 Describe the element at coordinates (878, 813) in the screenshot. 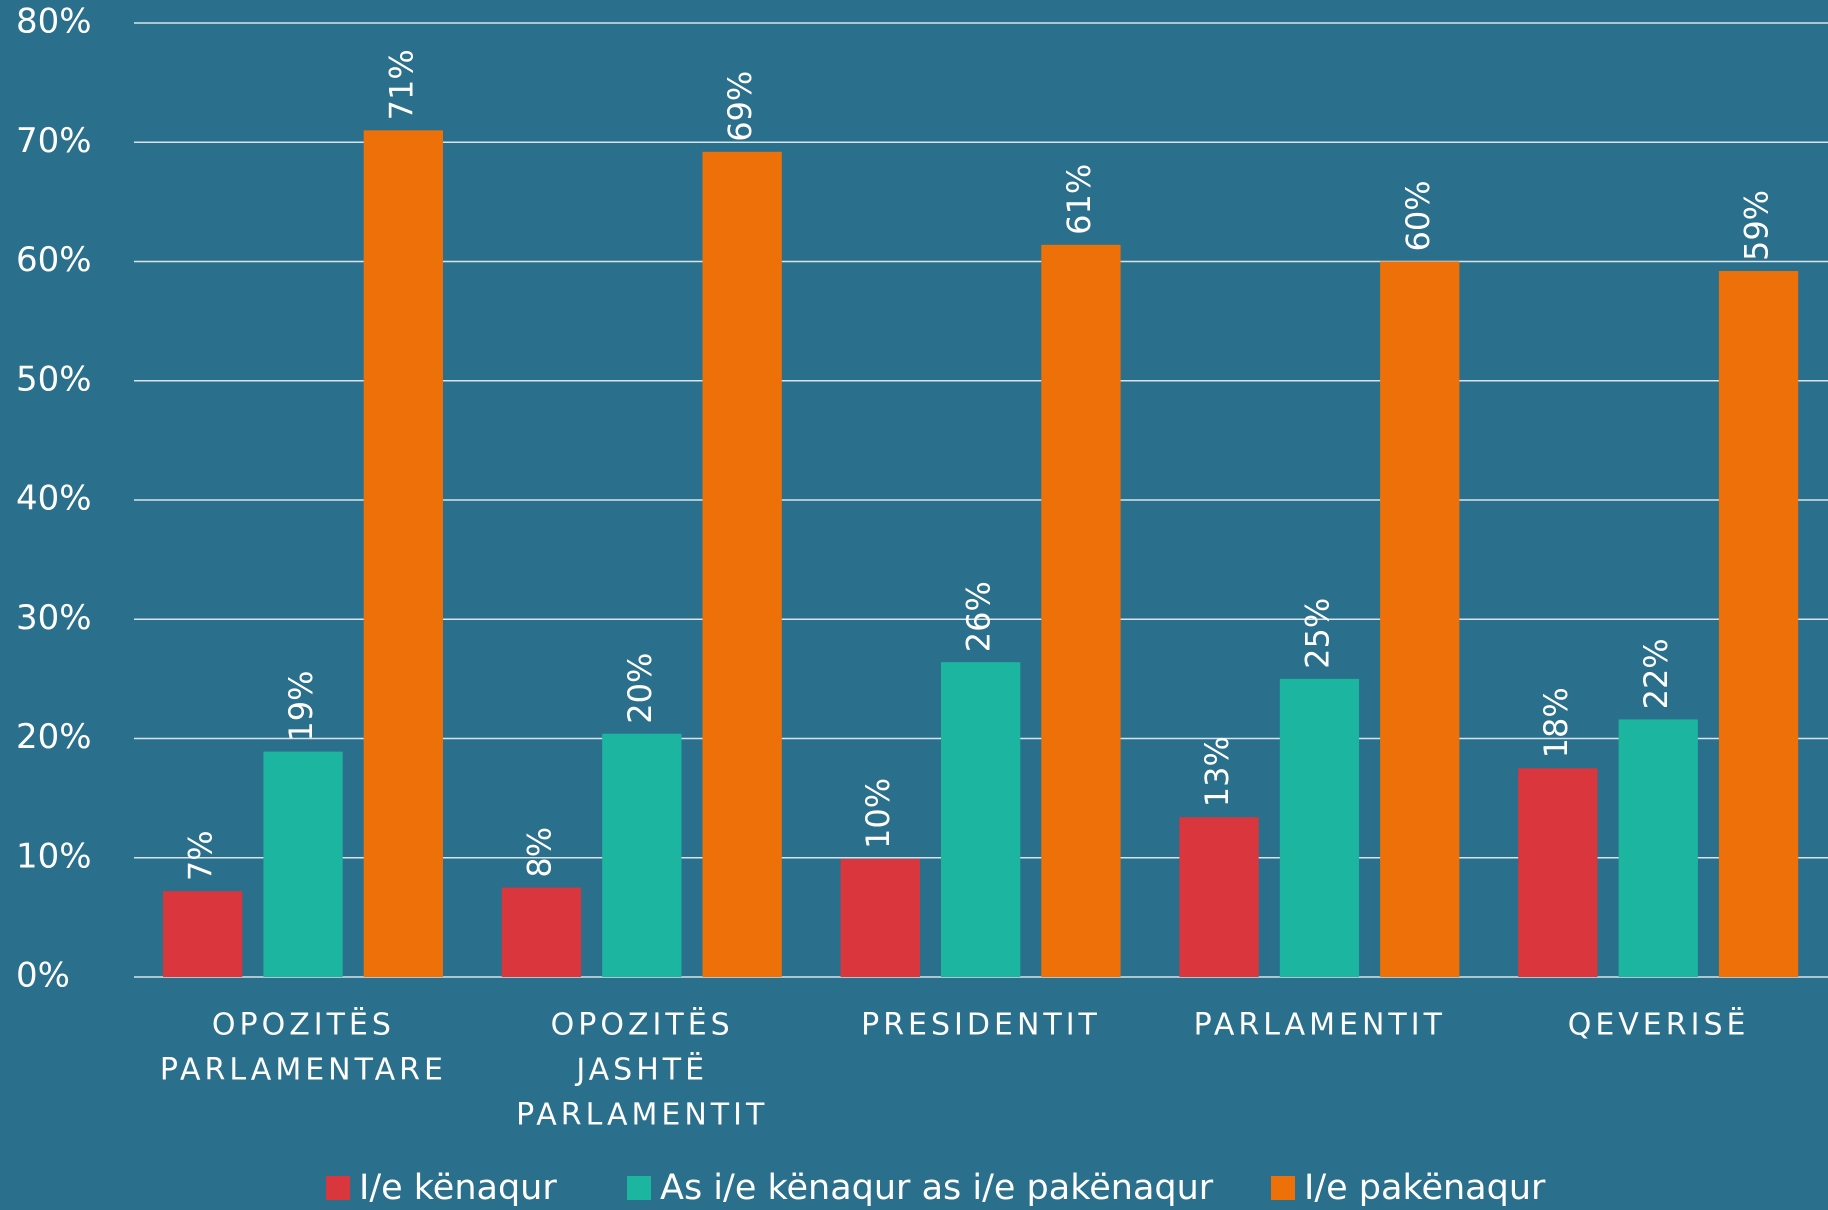

I see `data-label: 10%` at that location.